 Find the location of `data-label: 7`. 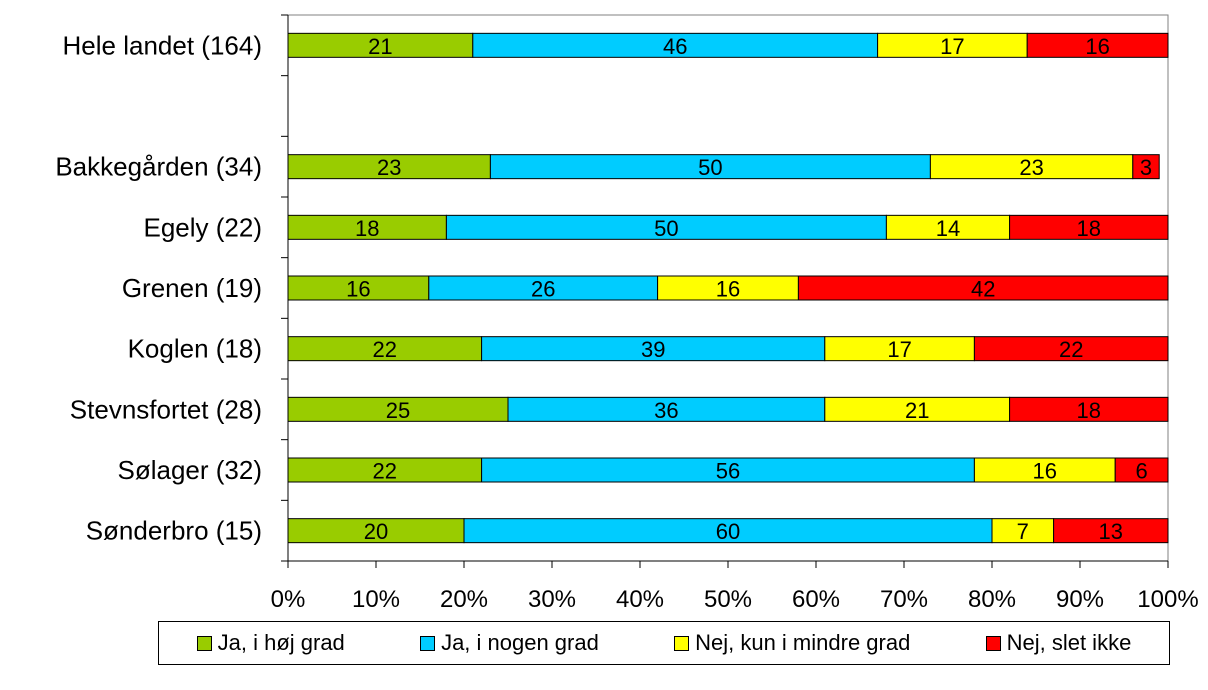

data-label: 7 is located at coordinates (1023, 531).